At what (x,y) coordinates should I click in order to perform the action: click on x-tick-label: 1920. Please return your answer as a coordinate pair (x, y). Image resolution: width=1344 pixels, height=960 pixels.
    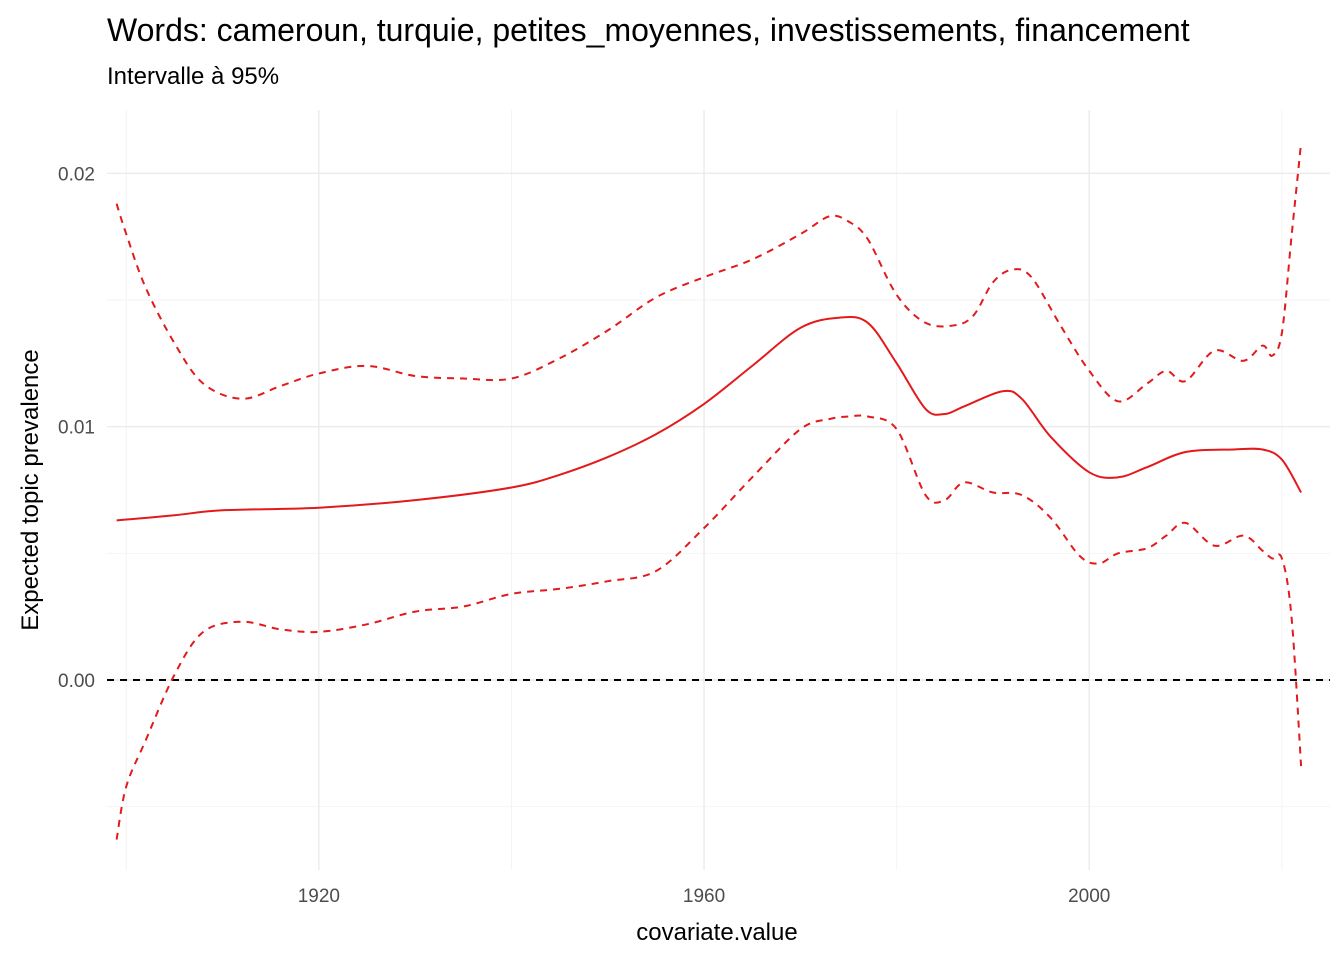
    Looking at the image, I should click on (319, 896).